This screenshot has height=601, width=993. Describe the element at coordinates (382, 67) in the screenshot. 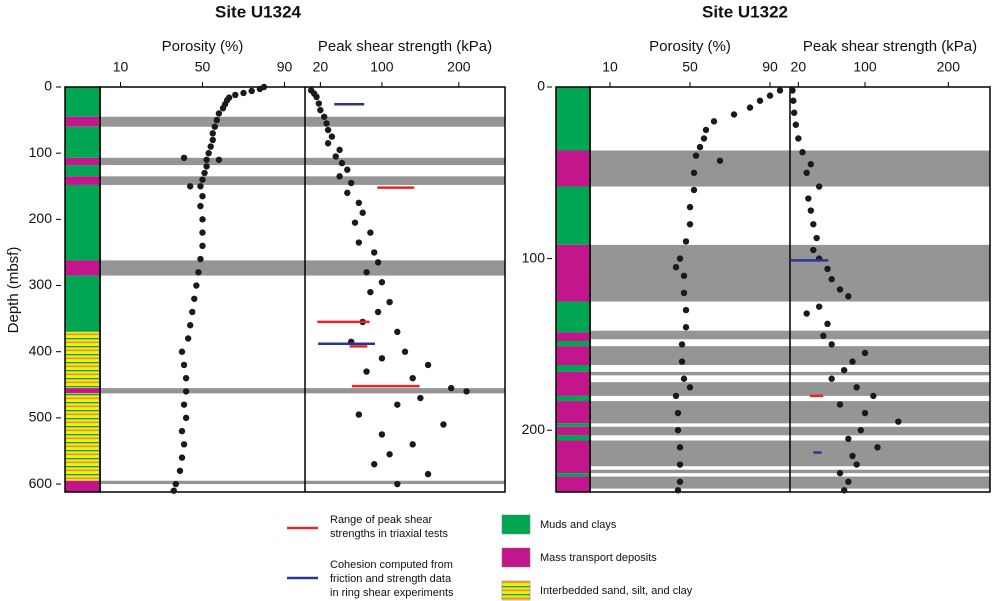

I see `x-tick-label: 100` at that location.